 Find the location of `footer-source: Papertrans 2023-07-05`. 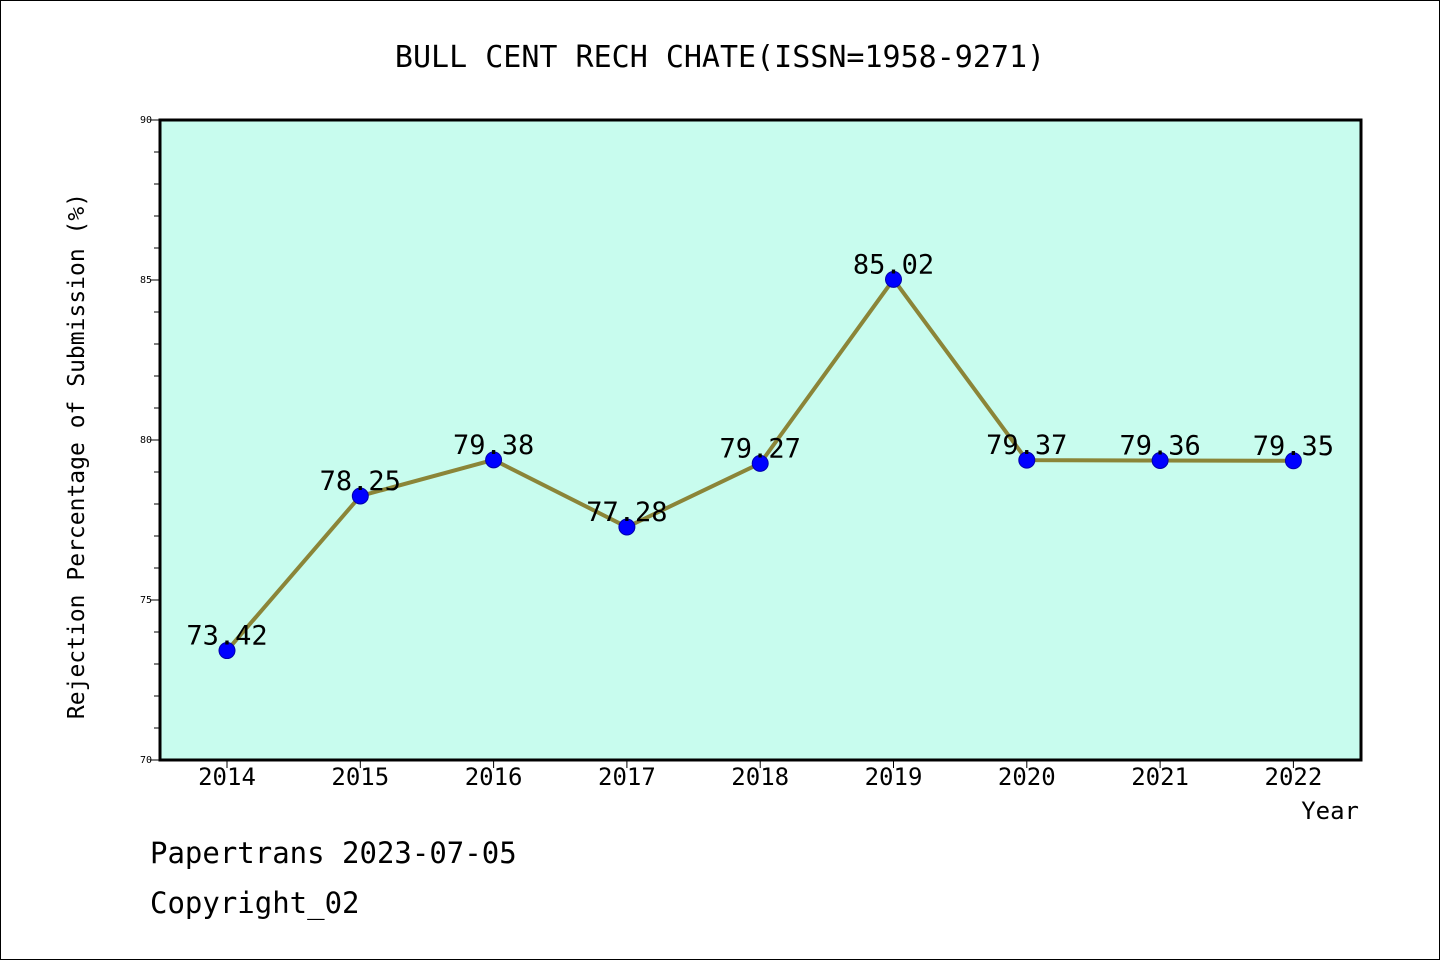

footer-source: Papertrans 2023-07-05 is located at coordinates (333, 853).